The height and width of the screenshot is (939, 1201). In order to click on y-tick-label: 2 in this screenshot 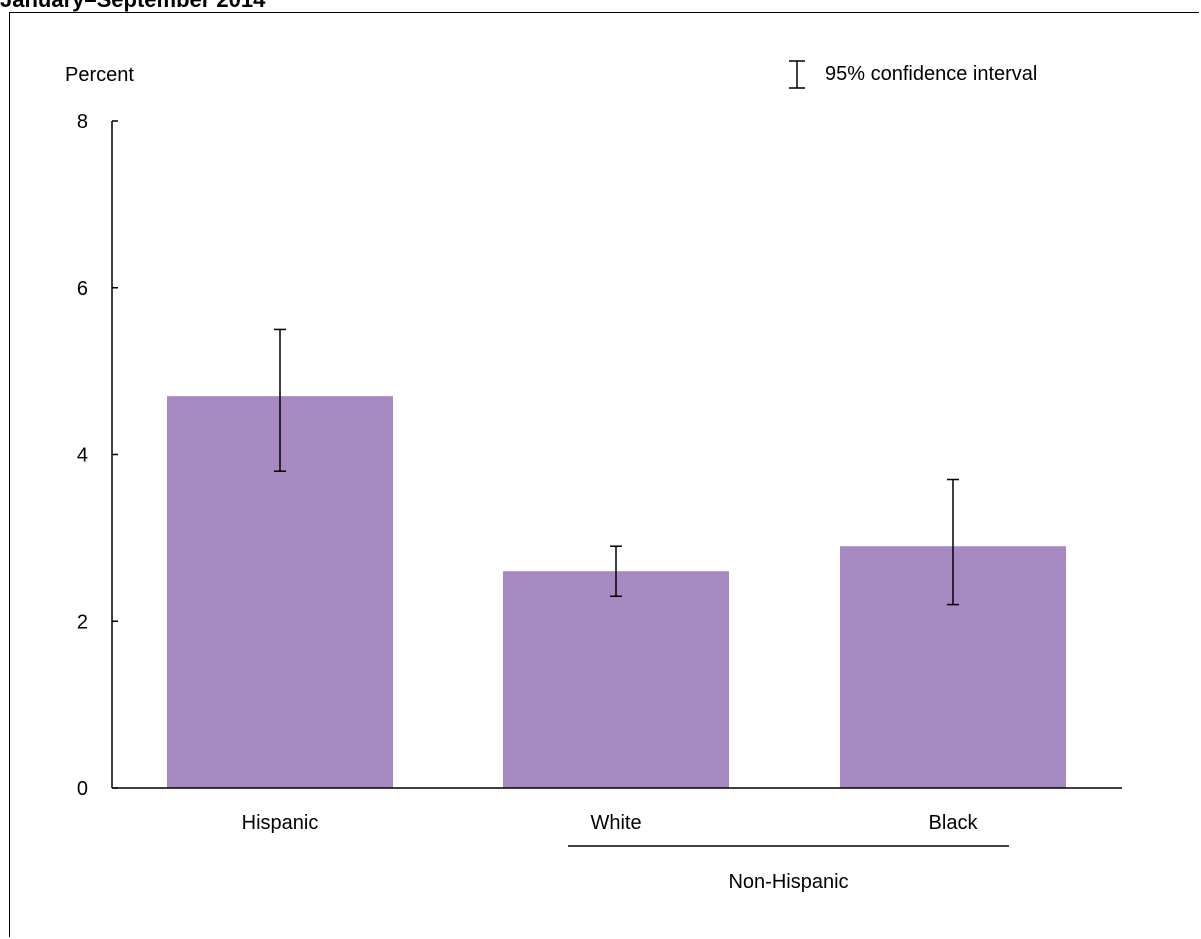, I will do `click(82, 622)`.